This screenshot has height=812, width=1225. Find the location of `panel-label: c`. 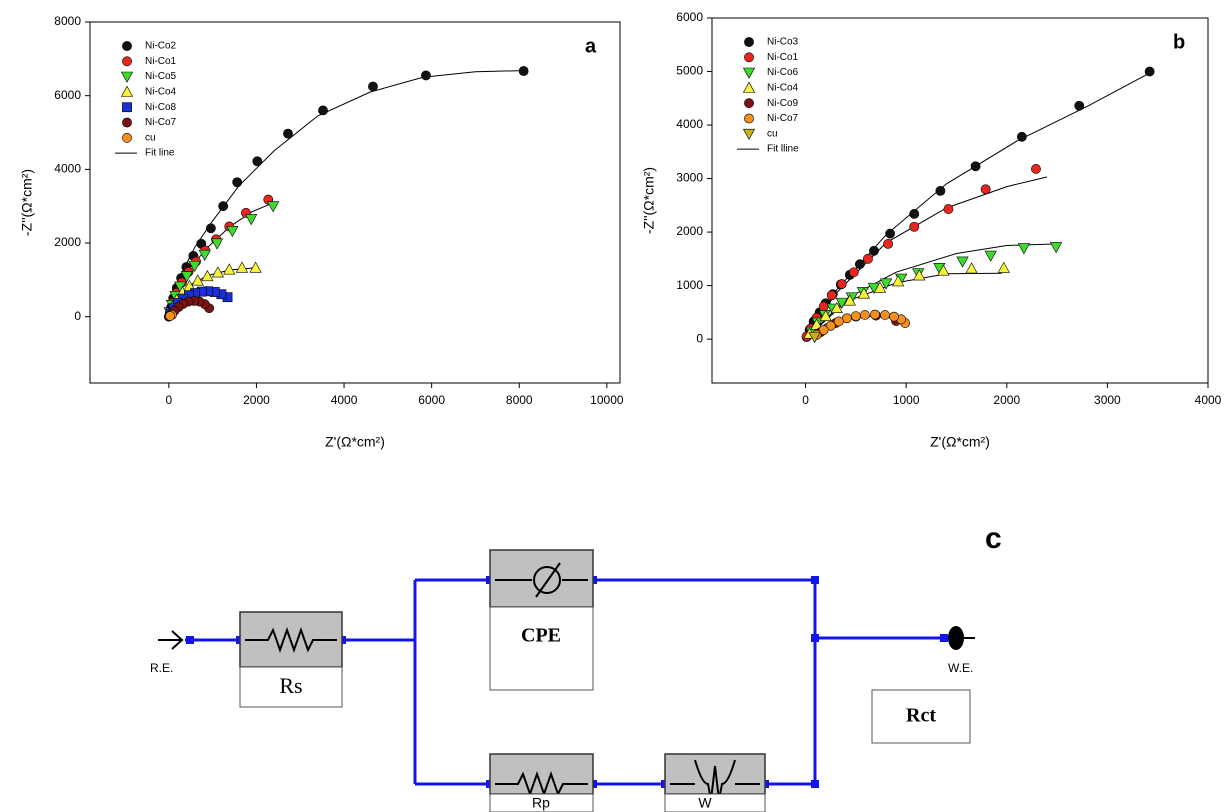

panel-label: c is located at coordinates (993, 538).